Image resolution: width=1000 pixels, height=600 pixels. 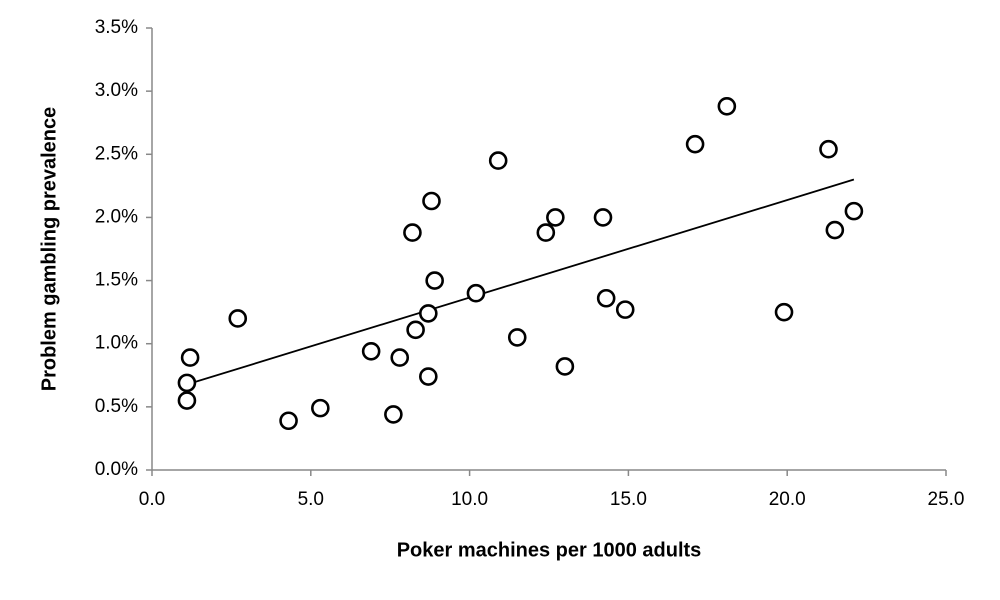 What do you see at coordinates (116, 343) in the screenshot?
I see `y-tick-label: 1.0%` at bounding box center [116, 343].